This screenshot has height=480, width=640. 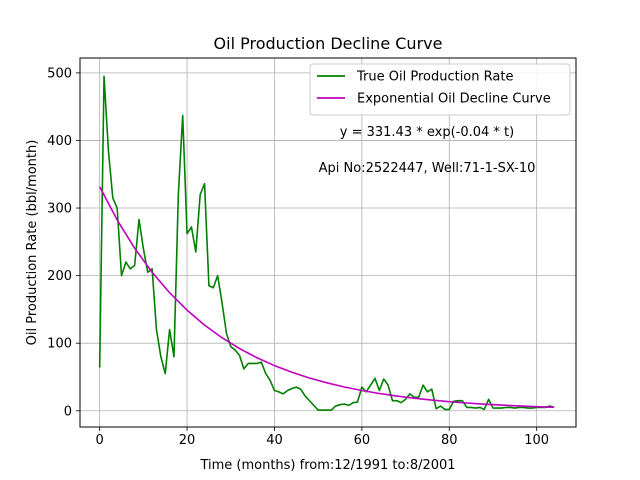 I want to click on y-tick-label: 400, so click(x=59, y=141).